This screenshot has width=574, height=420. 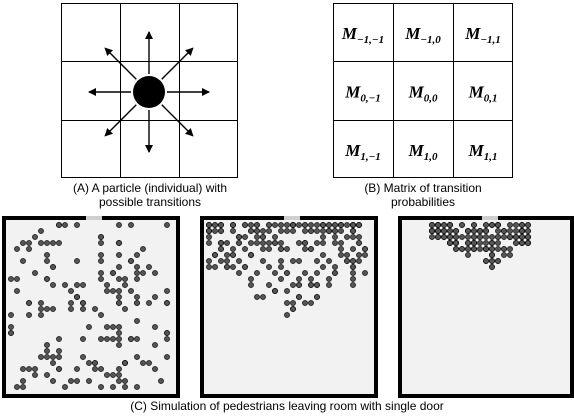 I want to click on matrix-cell: M−1,0, so click(x=422, y=35).